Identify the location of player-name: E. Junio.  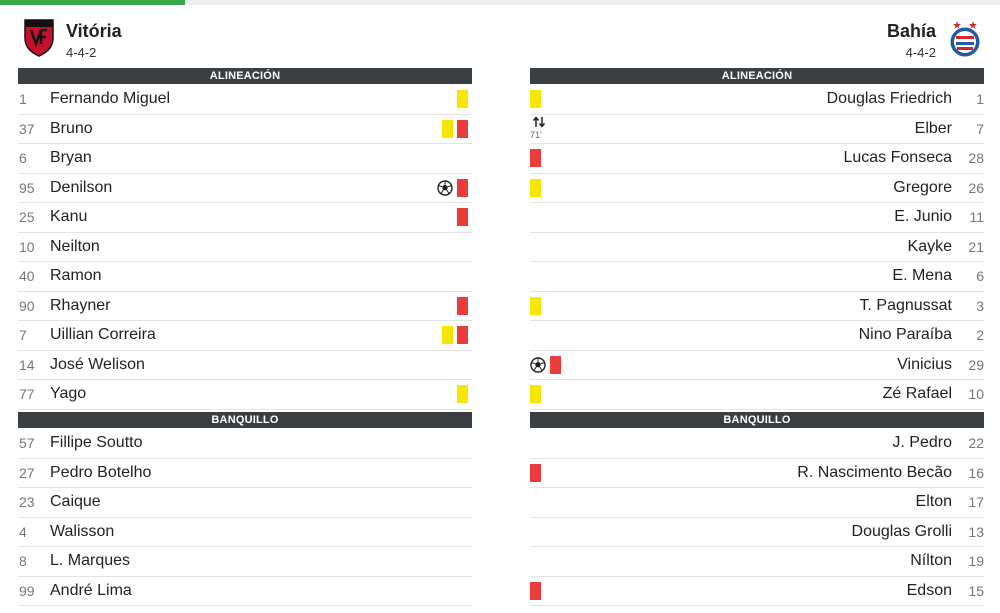
(923, 216).